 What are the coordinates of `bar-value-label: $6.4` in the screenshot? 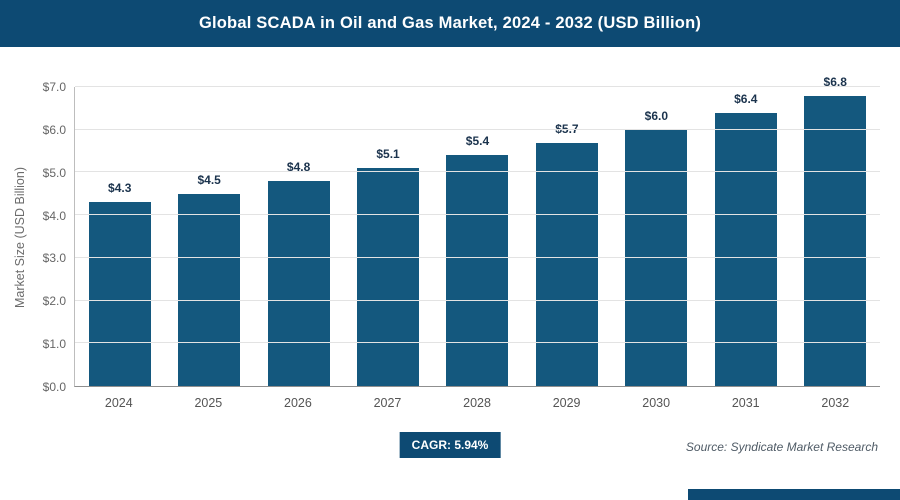 It's located at (746, 98).